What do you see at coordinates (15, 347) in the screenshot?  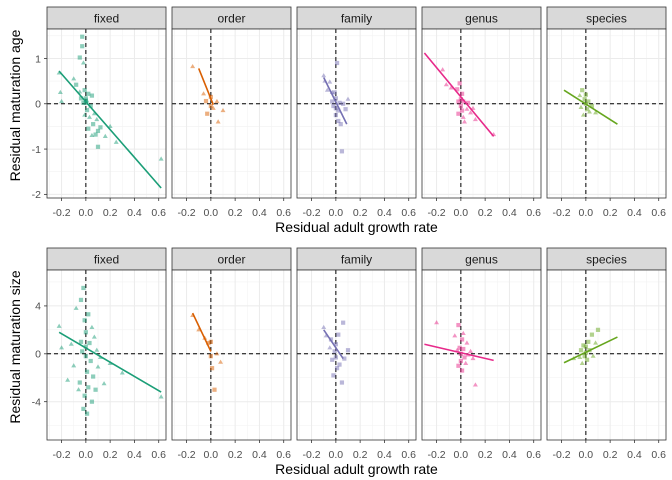 I see `y-axis-title: Residual maturation size` at bounding box center [15, 347].